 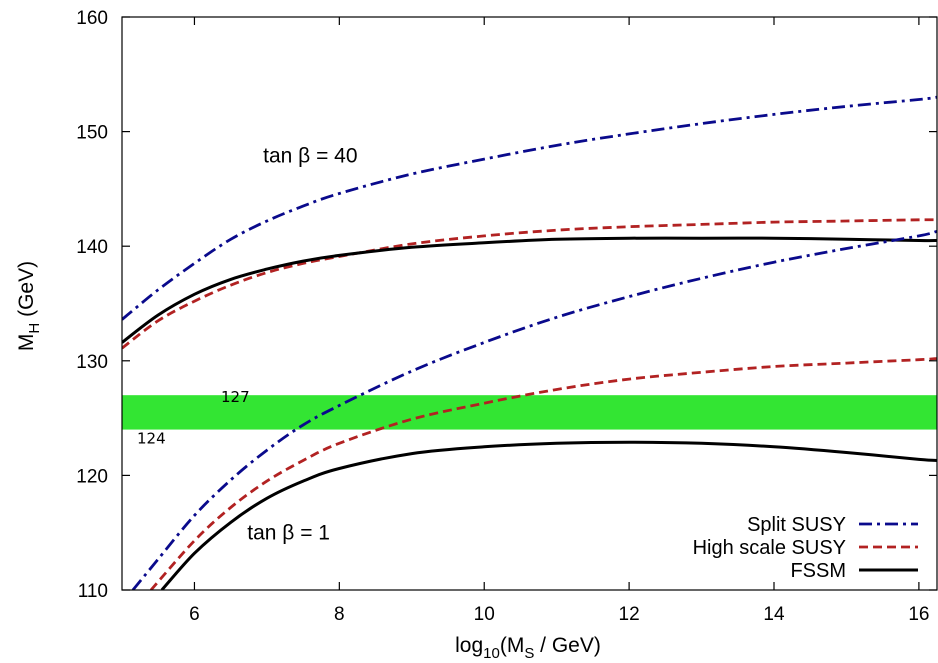 What do you see at coordinates (92, 133) in the screenshot?
I see `y-tick-label-150: 150` at bounding box center [92, 133].